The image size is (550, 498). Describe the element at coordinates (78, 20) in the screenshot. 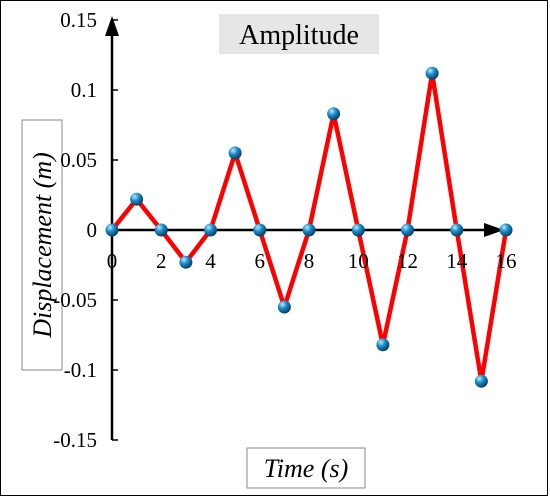

I see `y-tick-label: 0.15` at that location.